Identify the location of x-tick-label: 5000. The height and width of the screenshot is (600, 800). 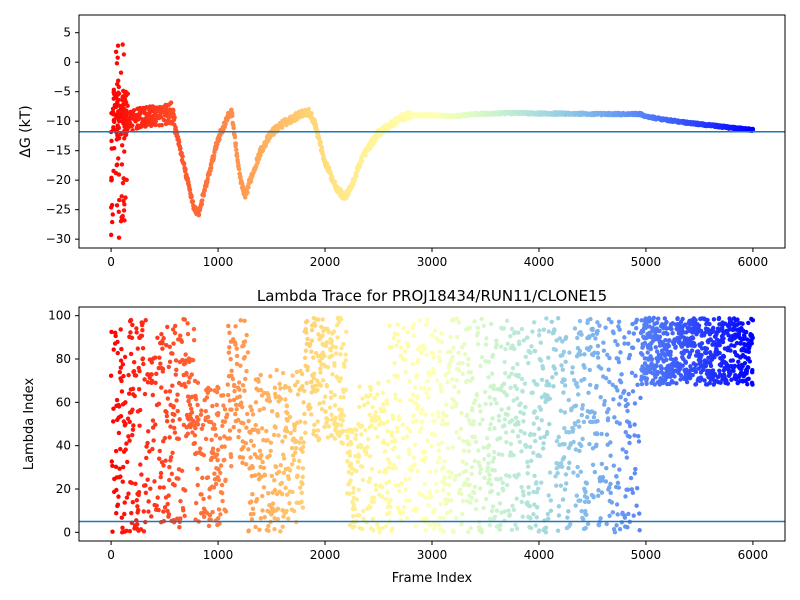
(646, 262).